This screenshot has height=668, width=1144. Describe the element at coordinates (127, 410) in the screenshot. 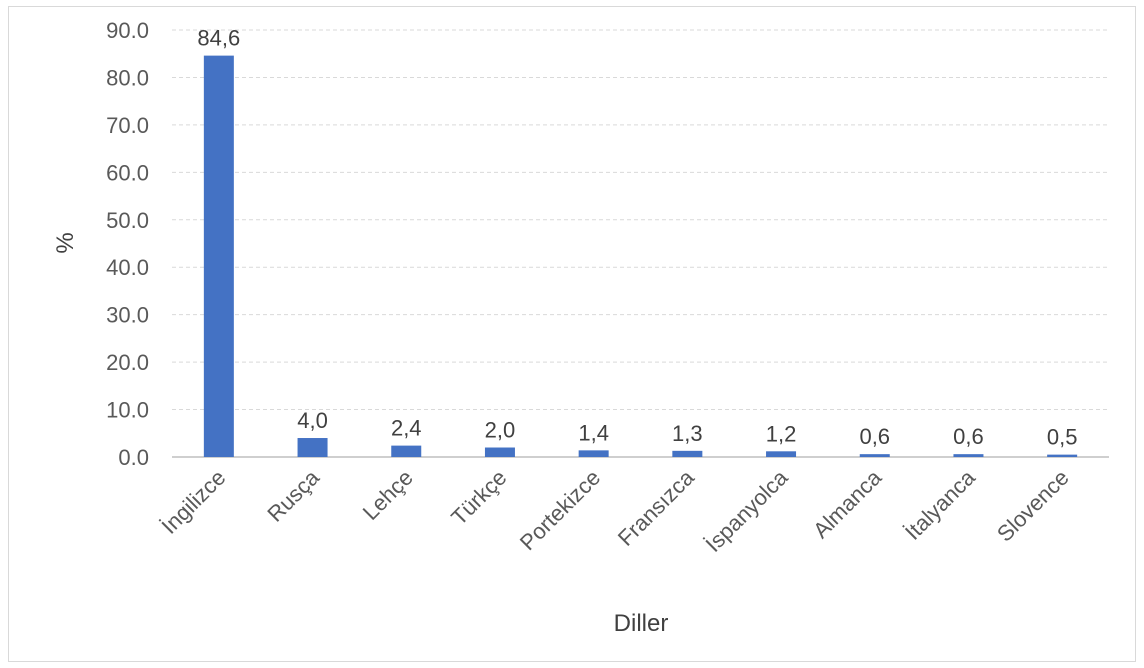

I see `y-tick-label: 10.0` at that location.